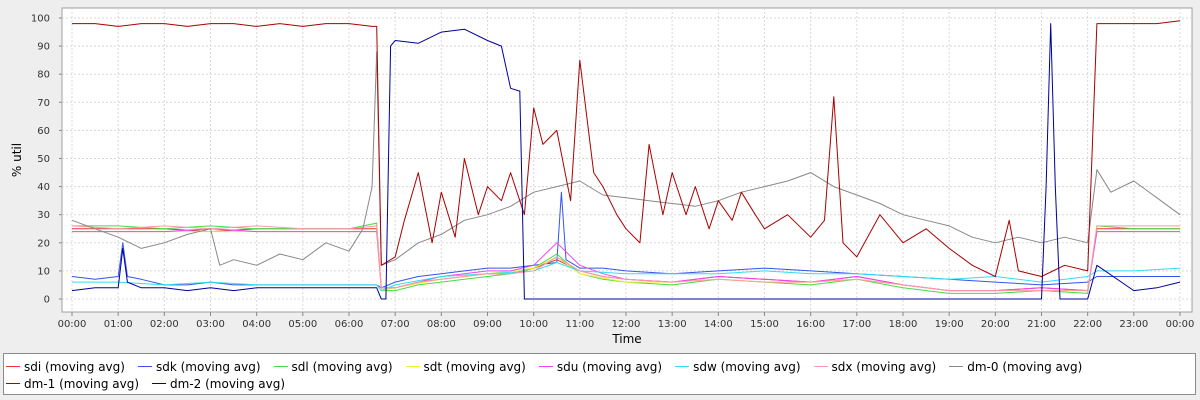  Describe the element at coordinates (349, 324) in the screenshot. I see `x-tick-label: 06:00` at that location.